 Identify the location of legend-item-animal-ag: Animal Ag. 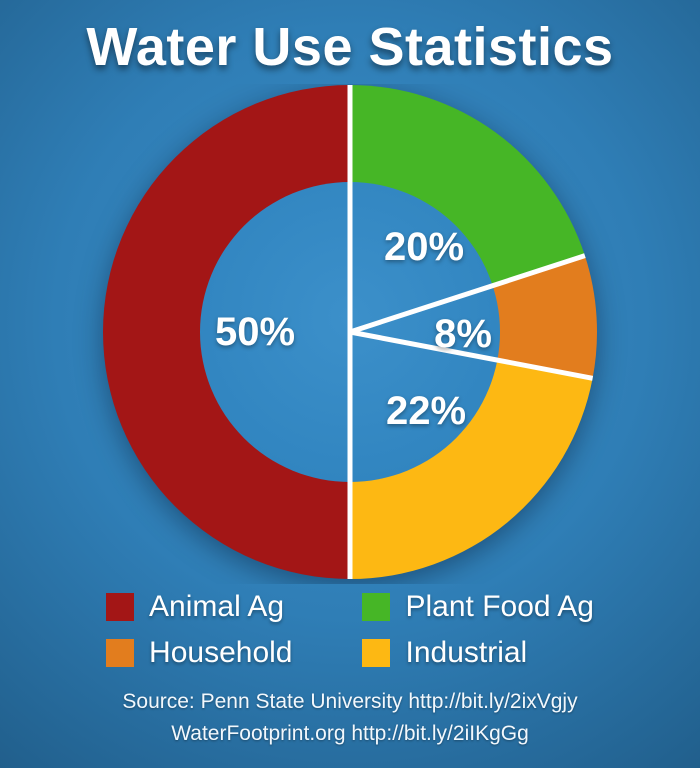
(199, 607).